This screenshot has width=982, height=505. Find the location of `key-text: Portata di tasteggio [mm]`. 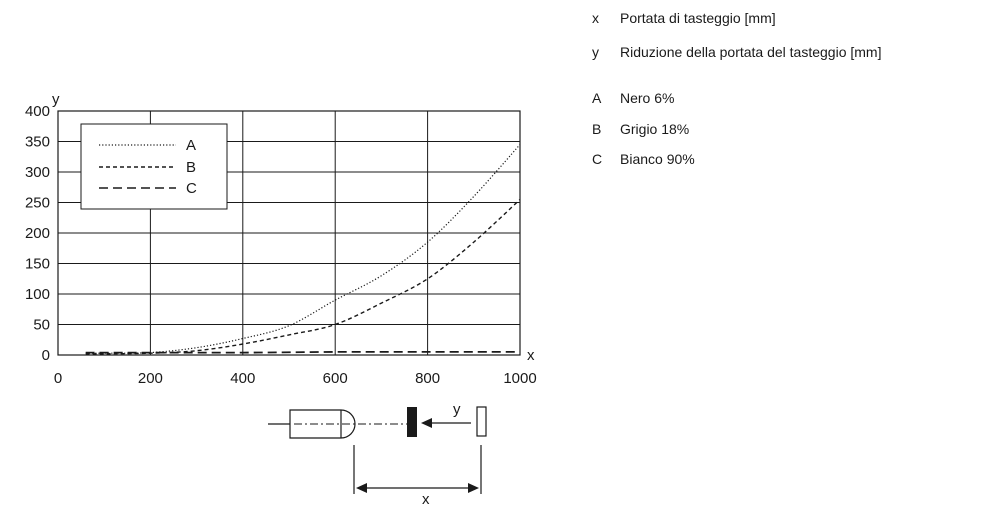

key-text: Portata di tasteggio [mm] is located at coordinates (698, 18).